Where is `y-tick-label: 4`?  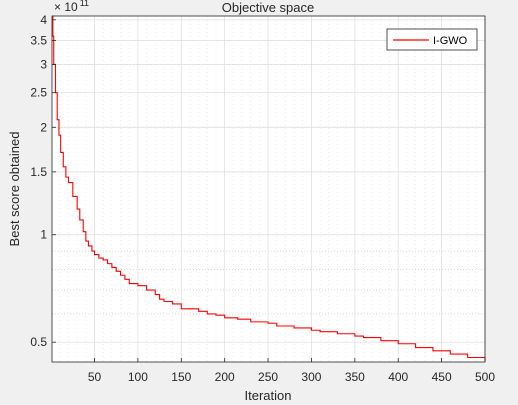
y-tick-label: 4 is located at coordinates (43, 20).